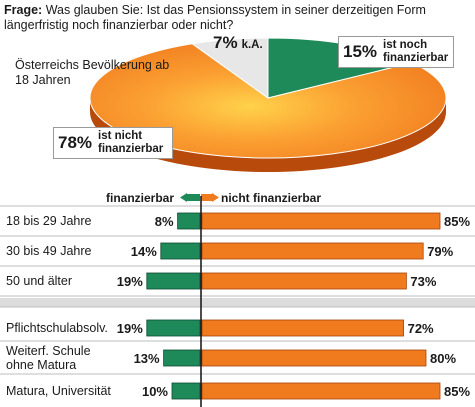 The image size is (475, 407). Describe the element at coordinates (440, 251) in the screenshot. I see `label-nicht-finanzierbar-pct: 79%` at that location.